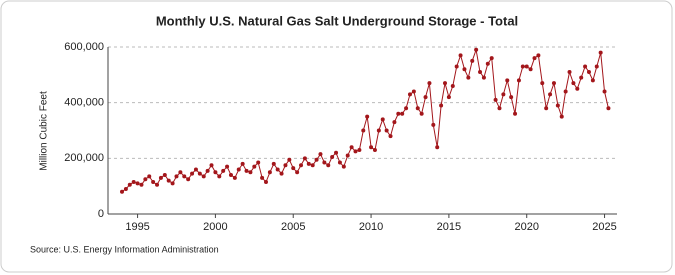 This screenshot has width=675, height=275. Describe the element at coordinates (84, 103) in the screenshot. I see `y-tick-label: 400,000` at that location.